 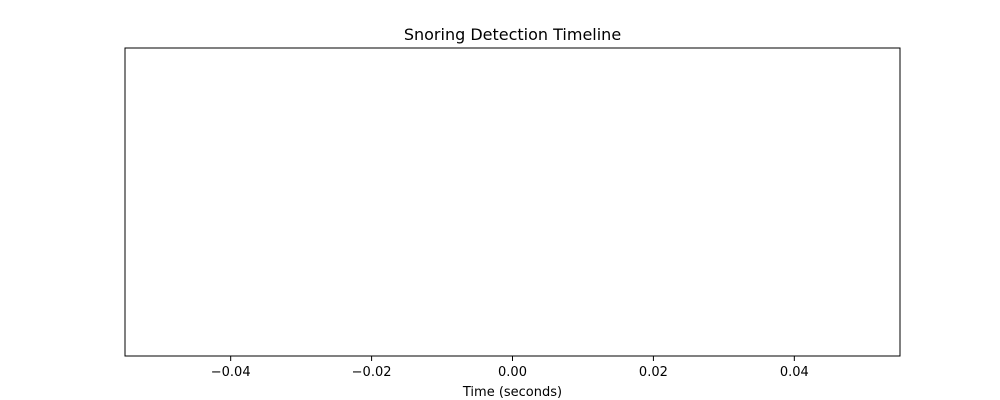 I want to click on x-tick-label: −0.04, so click(x=231, y=372).